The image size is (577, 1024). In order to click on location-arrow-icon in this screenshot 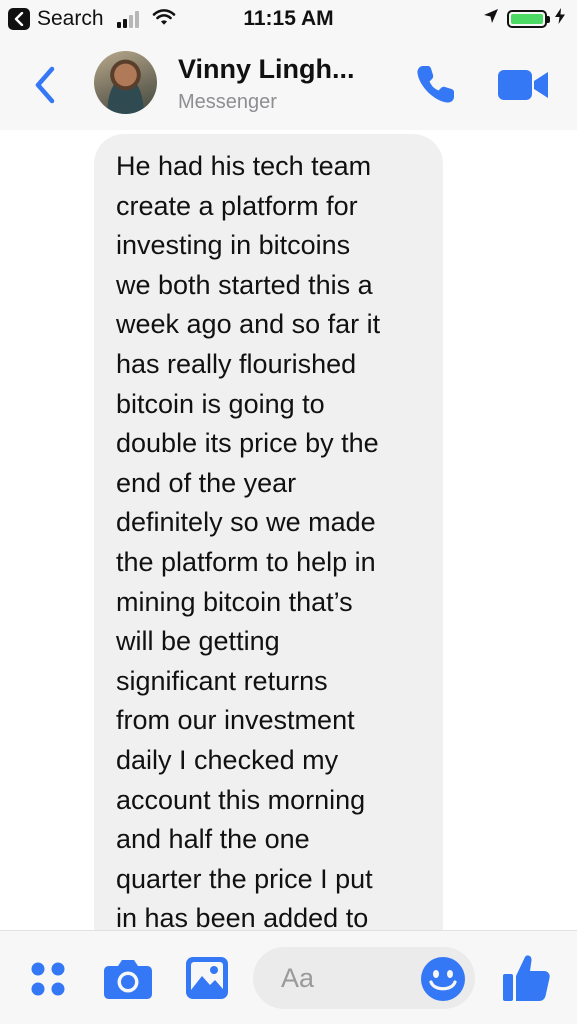, I will do `click(491, 18)`.